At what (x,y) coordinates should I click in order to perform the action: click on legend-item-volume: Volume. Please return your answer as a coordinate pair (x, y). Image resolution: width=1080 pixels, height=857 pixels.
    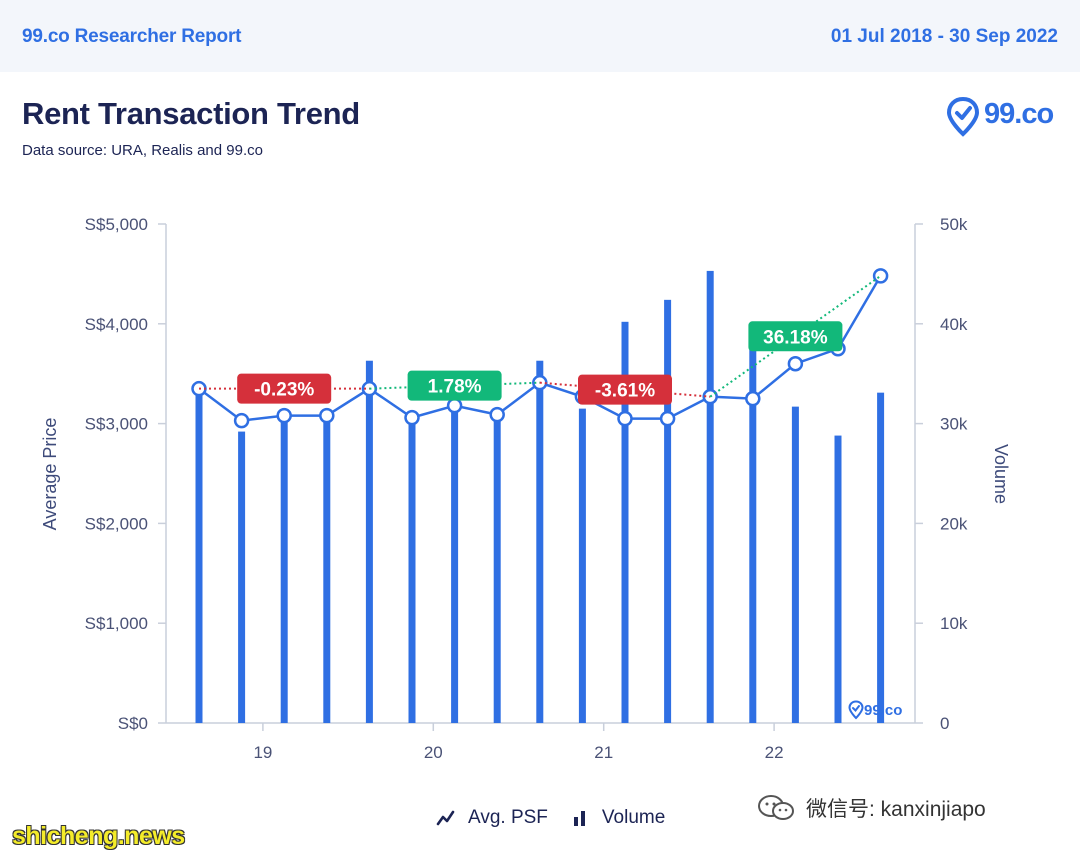
    Looking at the image, I should click on (617, 818).